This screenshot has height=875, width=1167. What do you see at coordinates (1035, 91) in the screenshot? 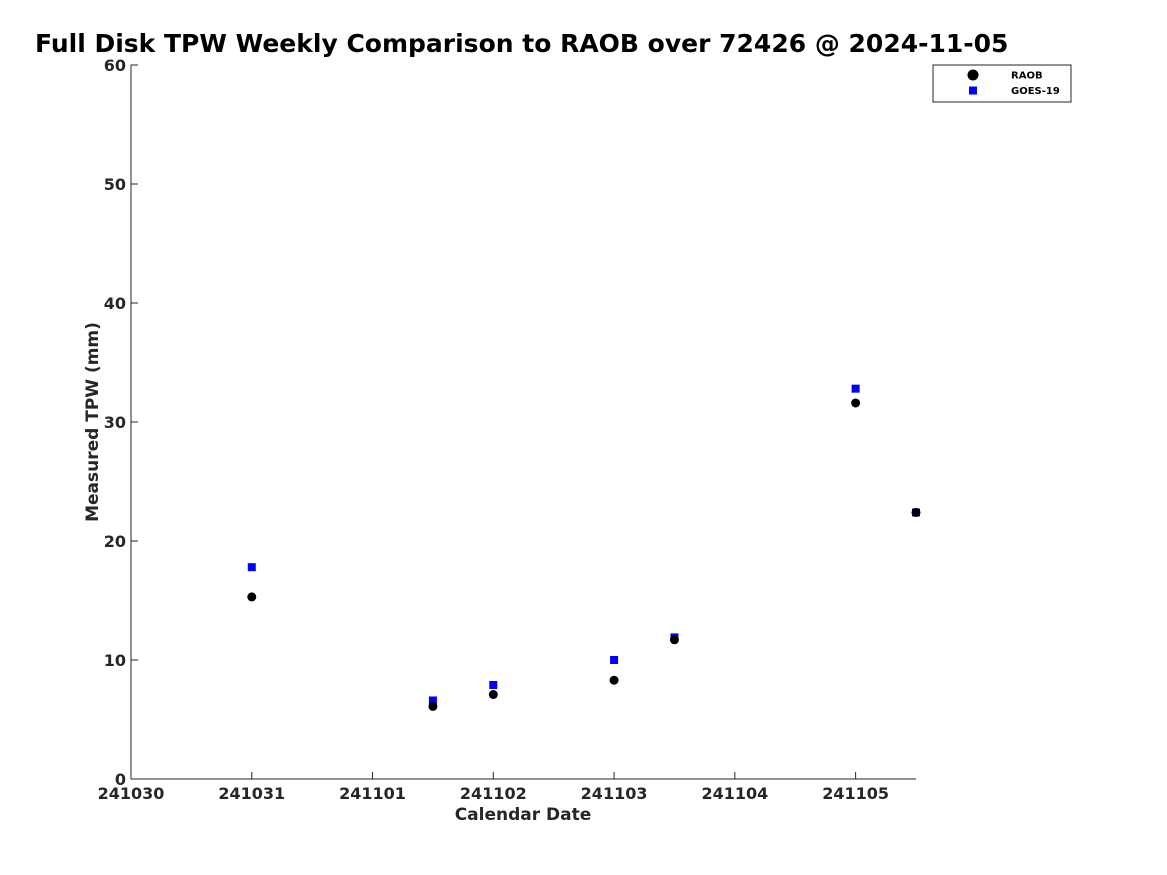
I see `legend-goes19-label: GOES-19` at bounding box center [1035, 91].